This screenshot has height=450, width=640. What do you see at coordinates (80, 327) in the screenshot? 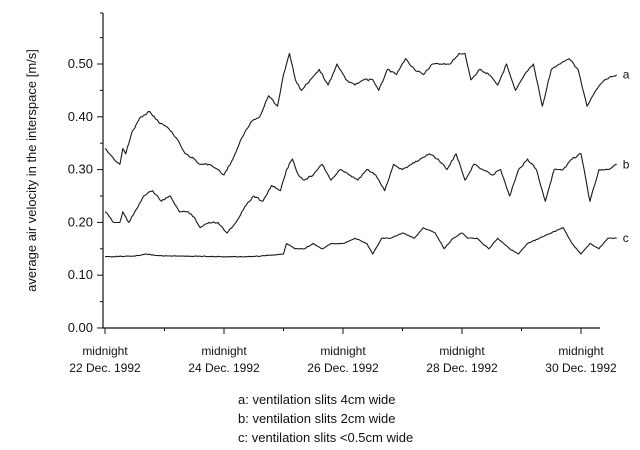
I see `y-tick-label: 0.00` at bounding box center [80, 327].